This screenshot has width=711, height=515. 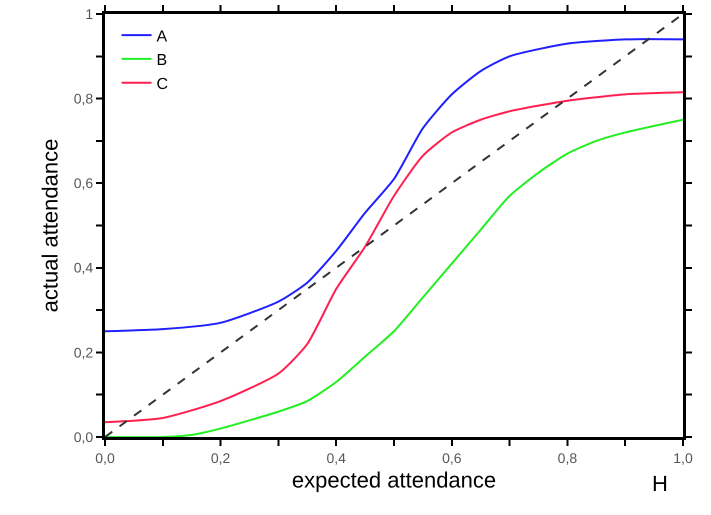 What do you see at coordinates (162, 61) in the screenshot?
I see `legend-label: B` at bounding box center [162, 61].